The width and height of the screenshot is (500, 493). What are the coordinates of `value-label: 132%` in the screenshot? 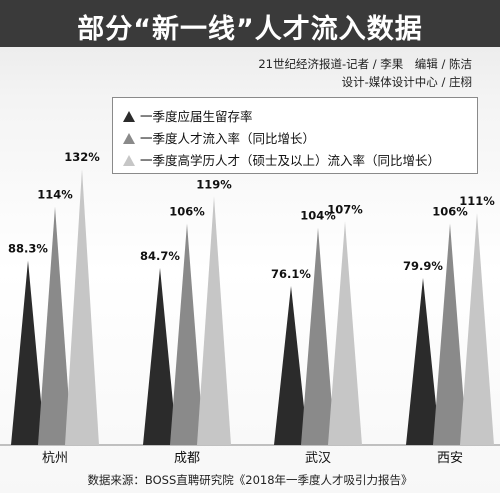 It's located at (82, 157).